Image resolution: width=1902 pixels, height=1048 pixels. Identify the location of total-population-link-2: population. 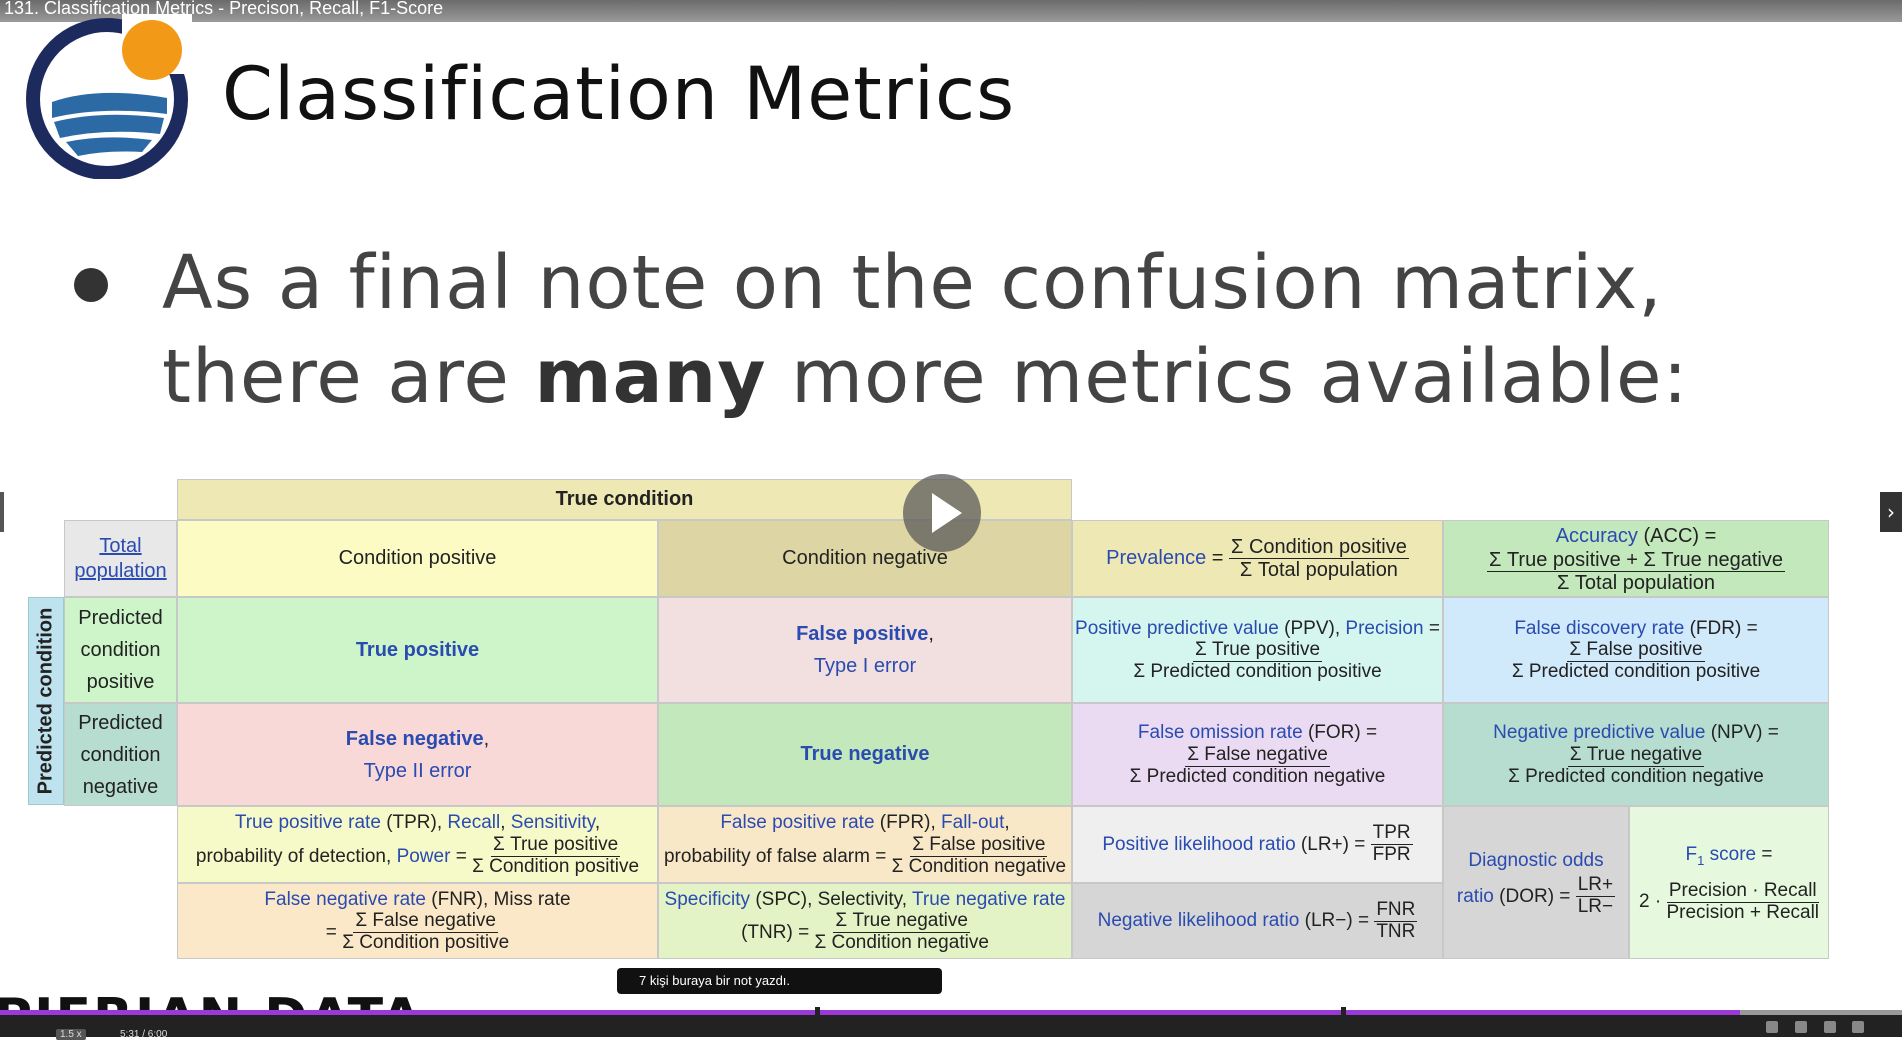
(120, 570).